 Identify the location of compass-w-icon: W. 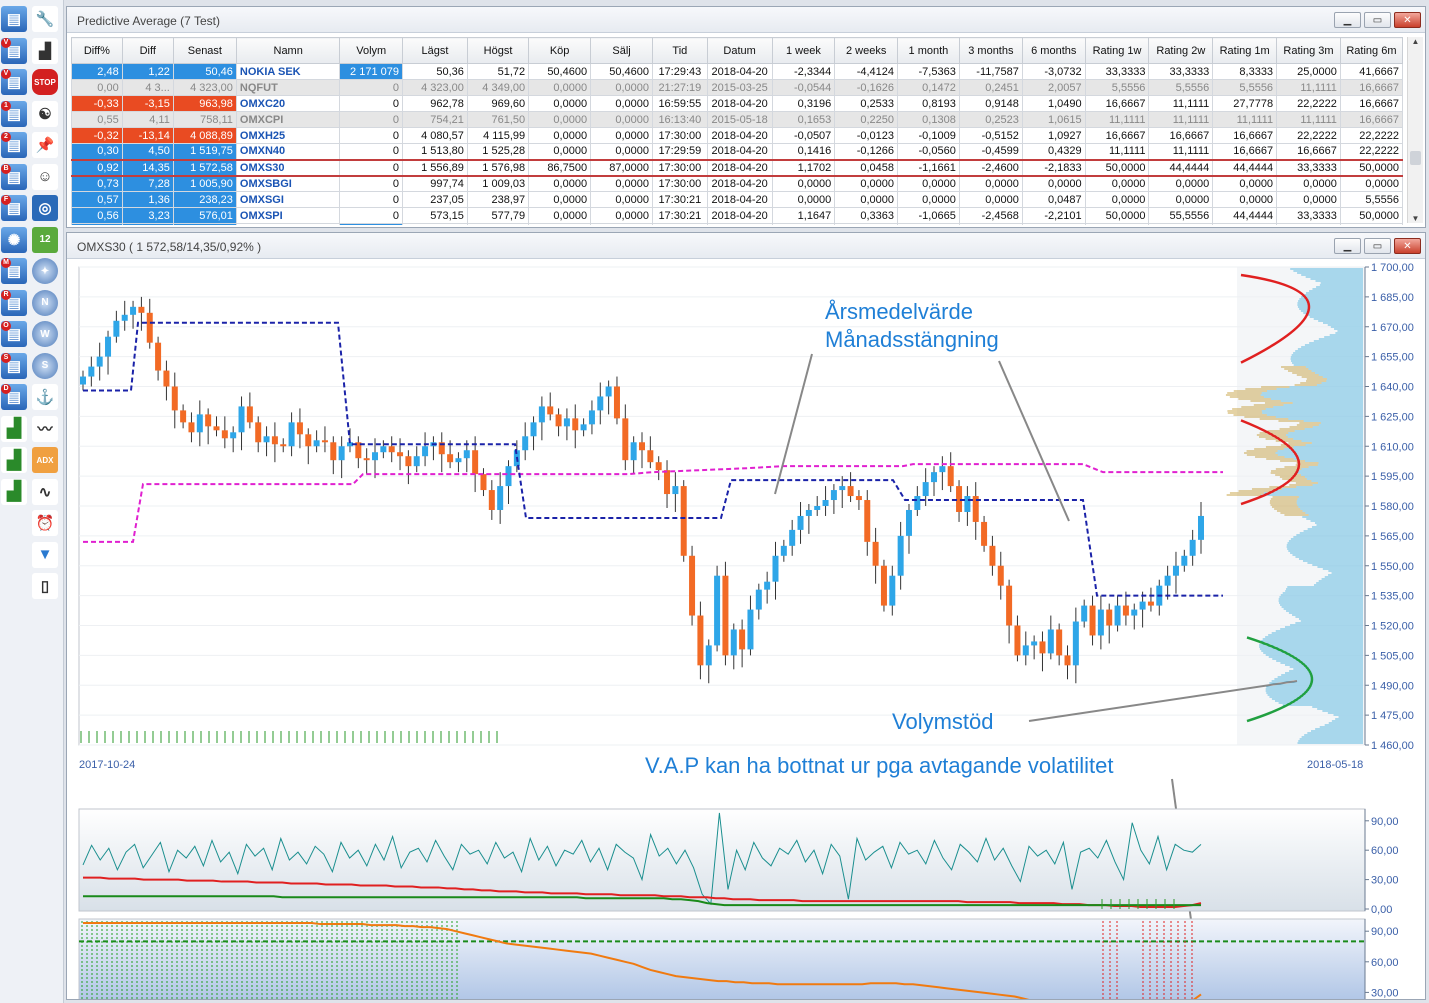
(45, 334).